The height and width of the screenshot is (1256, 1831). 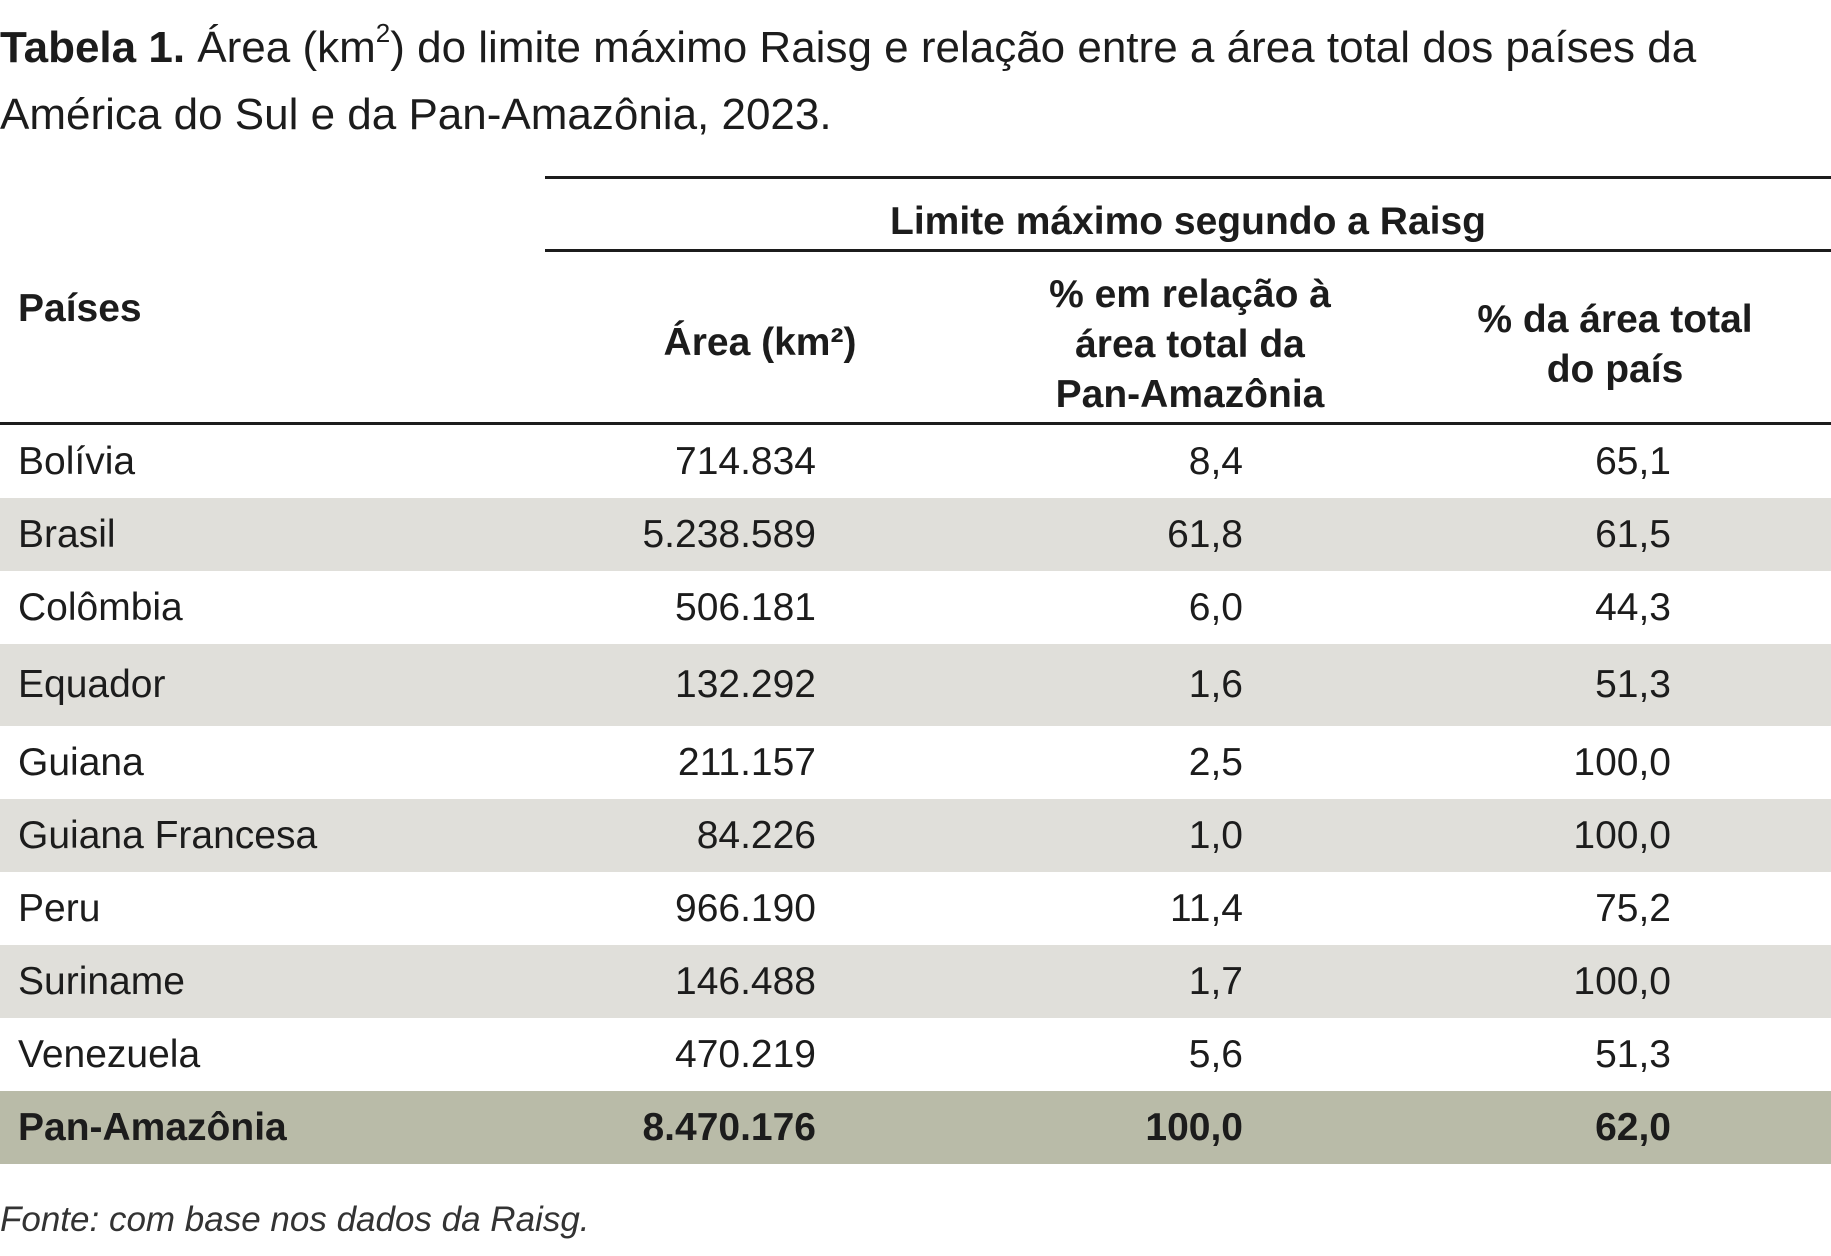 I want to click on cell-country: Bolívia, so click(x=77, y=461).